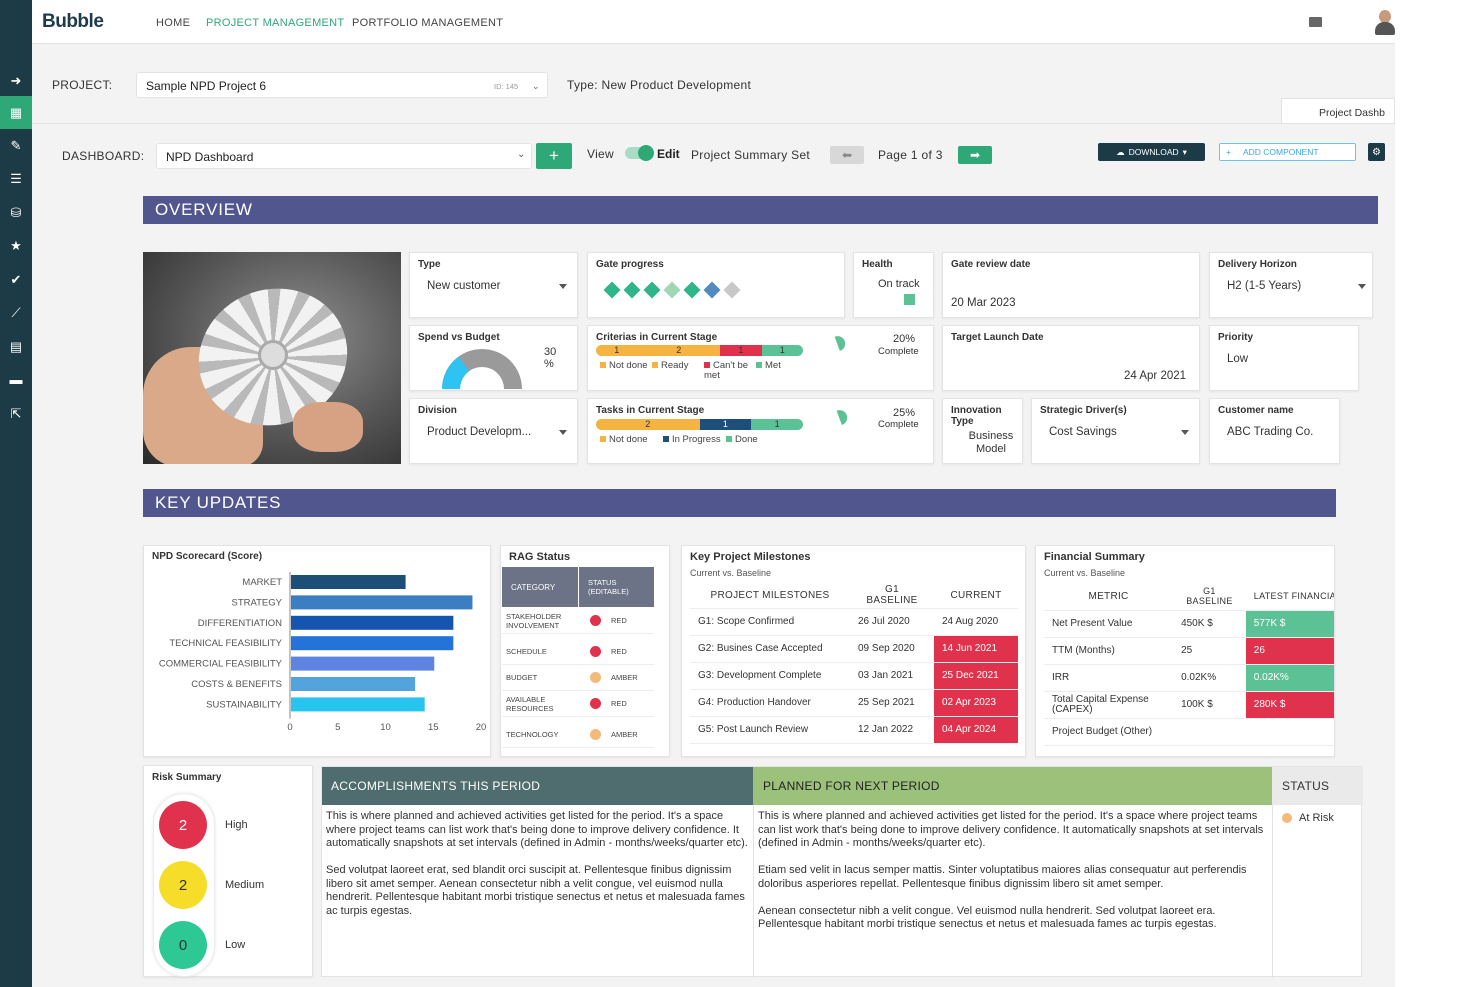 This screenshot has width=1480, height=987. What do you see at coordinates (603, 439) in the screenshot?
I see `legend-swatch` at bounding box center [603, 439].